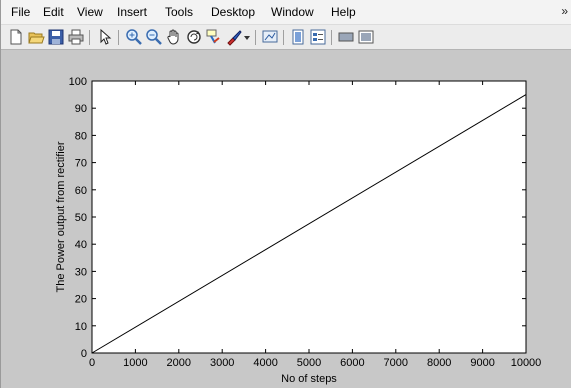 The height and width of the screenshot is (388, 571). What do you see at coordinates (179, 12) in the screenshot?
I see `menu-tools: Tools` at bounding box center [179, 12].